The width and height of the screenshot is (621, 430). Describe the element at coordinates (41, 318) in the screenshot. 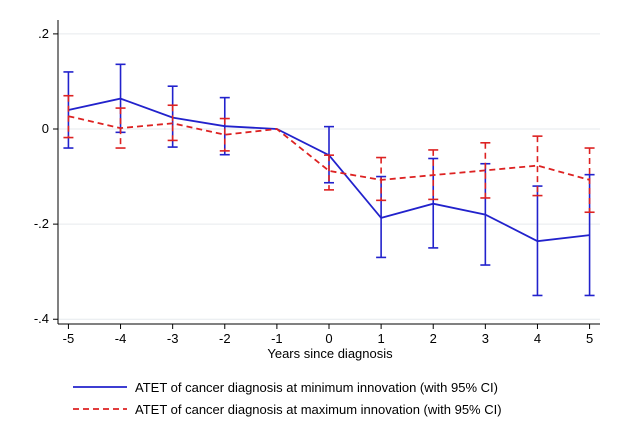

I see `y-tick-label: -.4` at that location.